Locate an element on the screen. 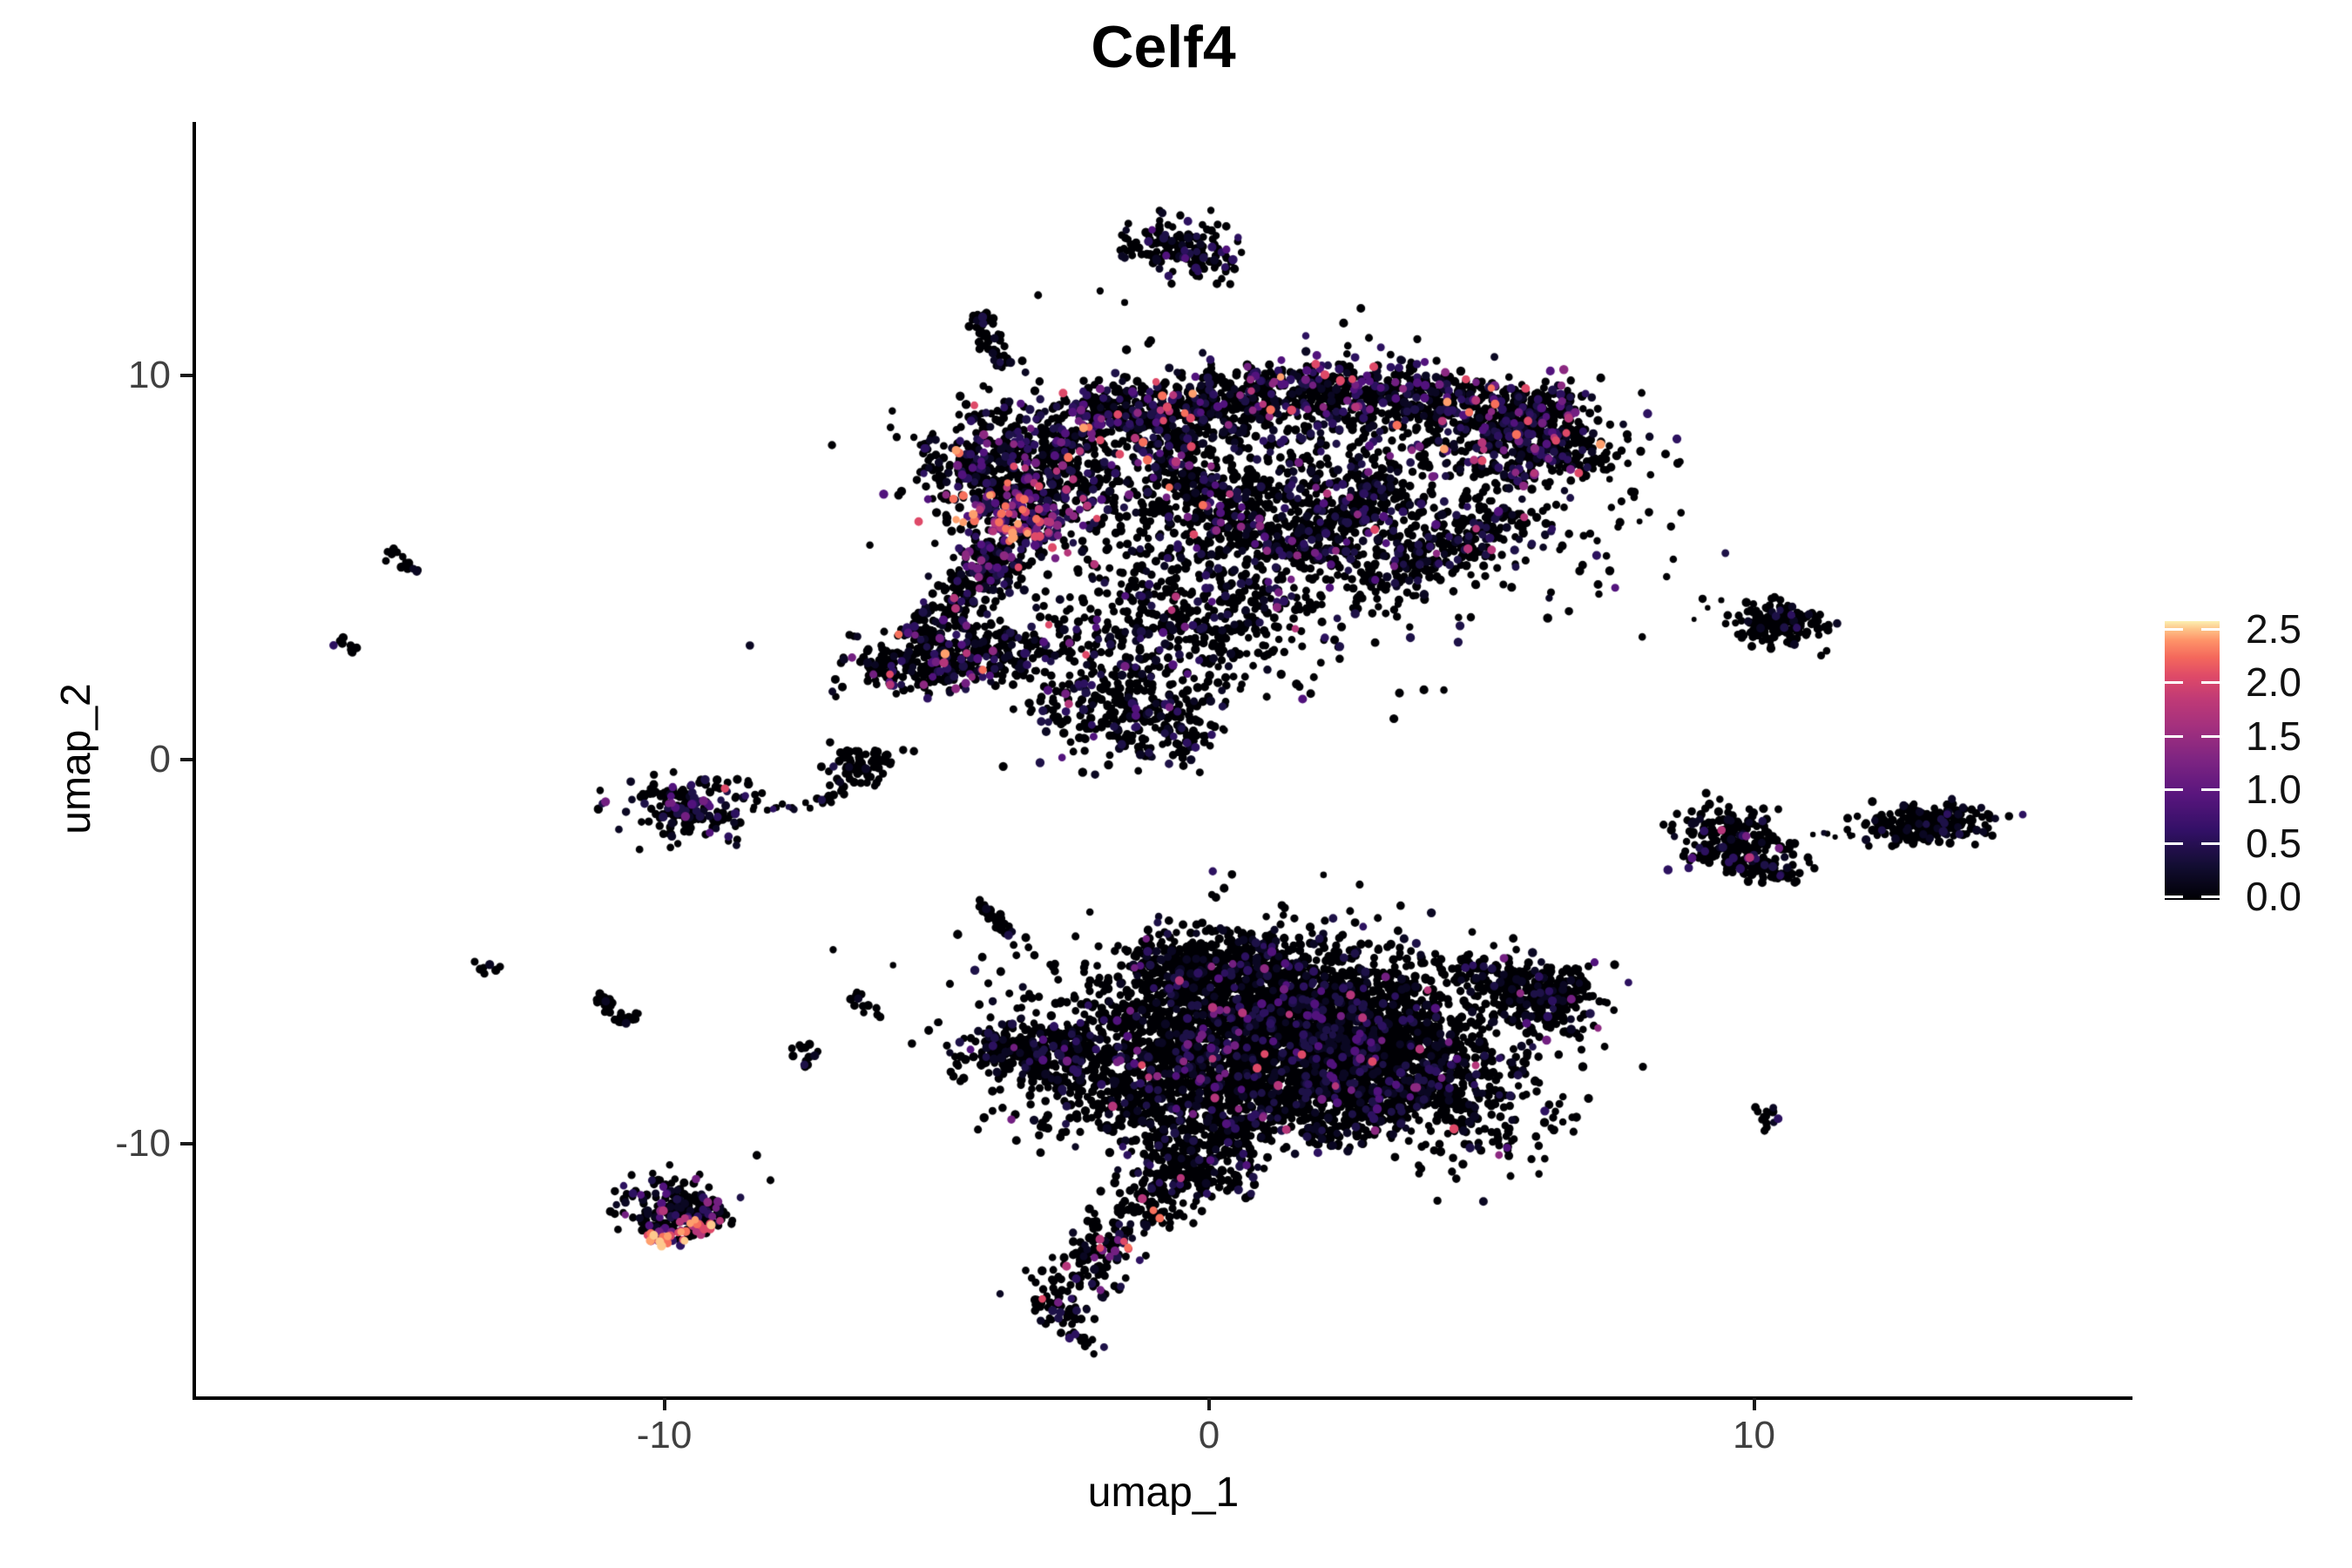 Image resolution: width=2352 pixels, height=1568 pixels. legend-tick-label: 1.5 is located at coordinates (2273, 736).